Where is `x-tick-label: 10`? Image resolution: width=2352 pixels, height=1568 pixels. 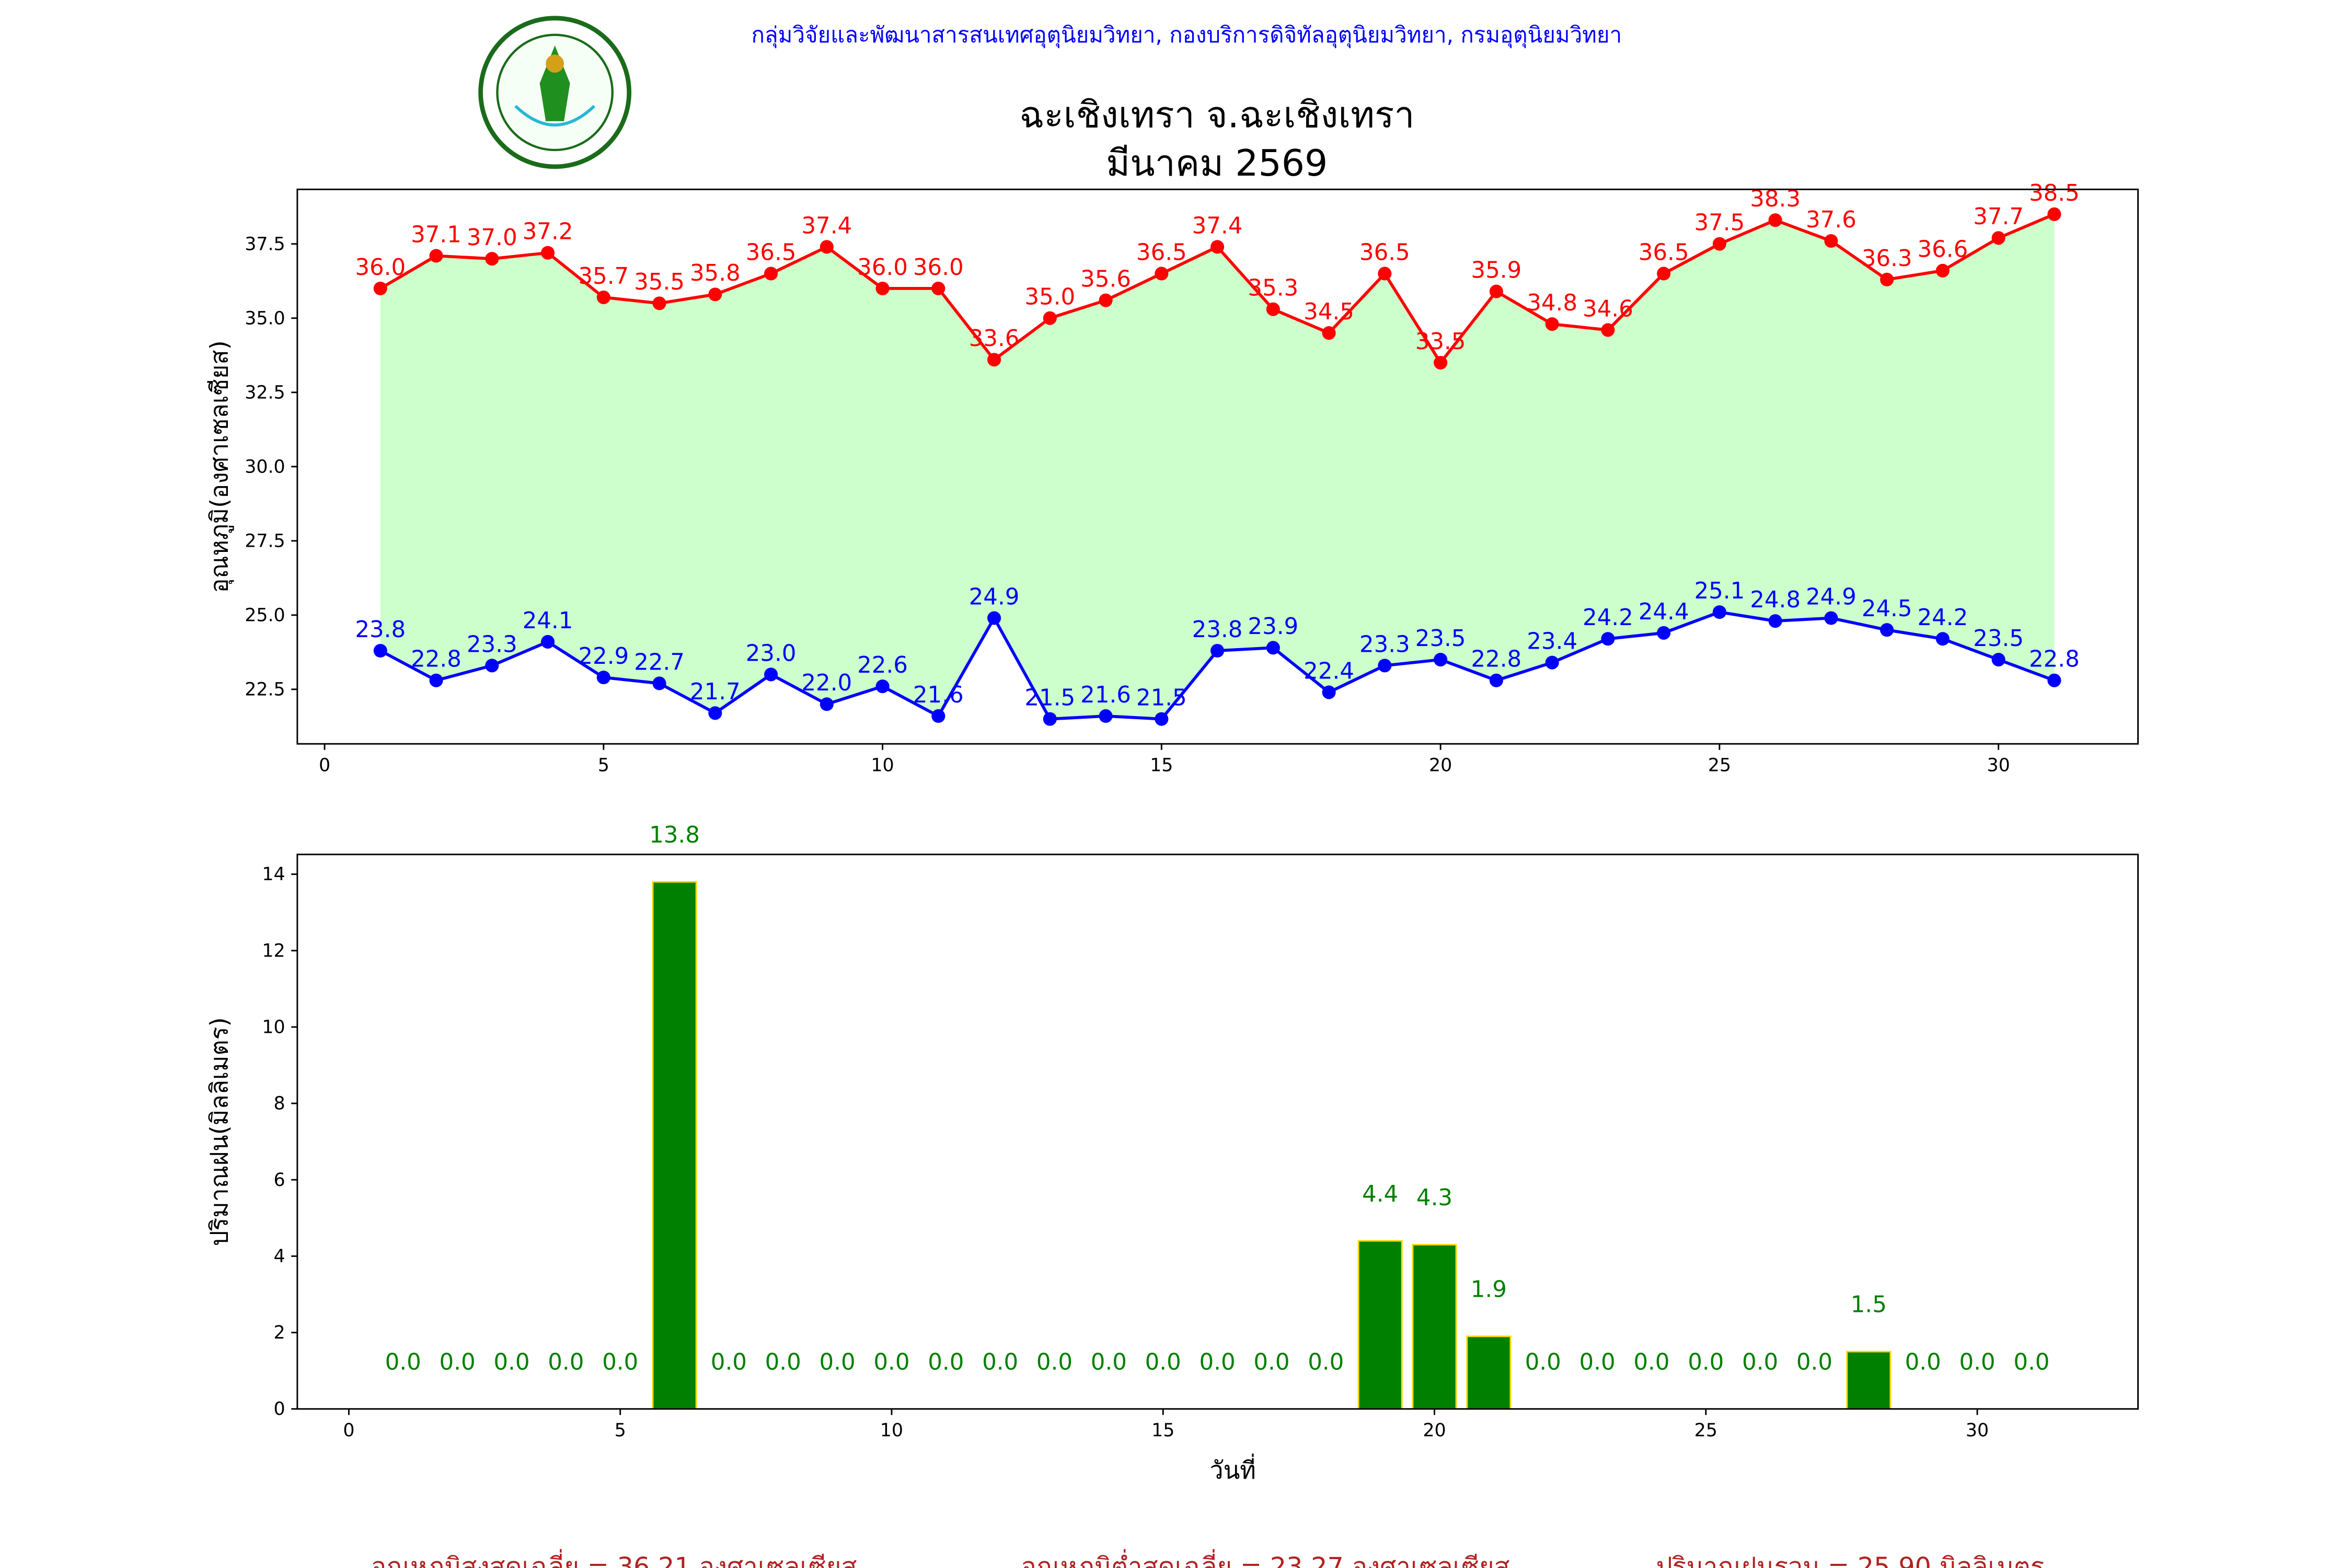 x-tick-label: 10 is located at coordinates (891, 1430).